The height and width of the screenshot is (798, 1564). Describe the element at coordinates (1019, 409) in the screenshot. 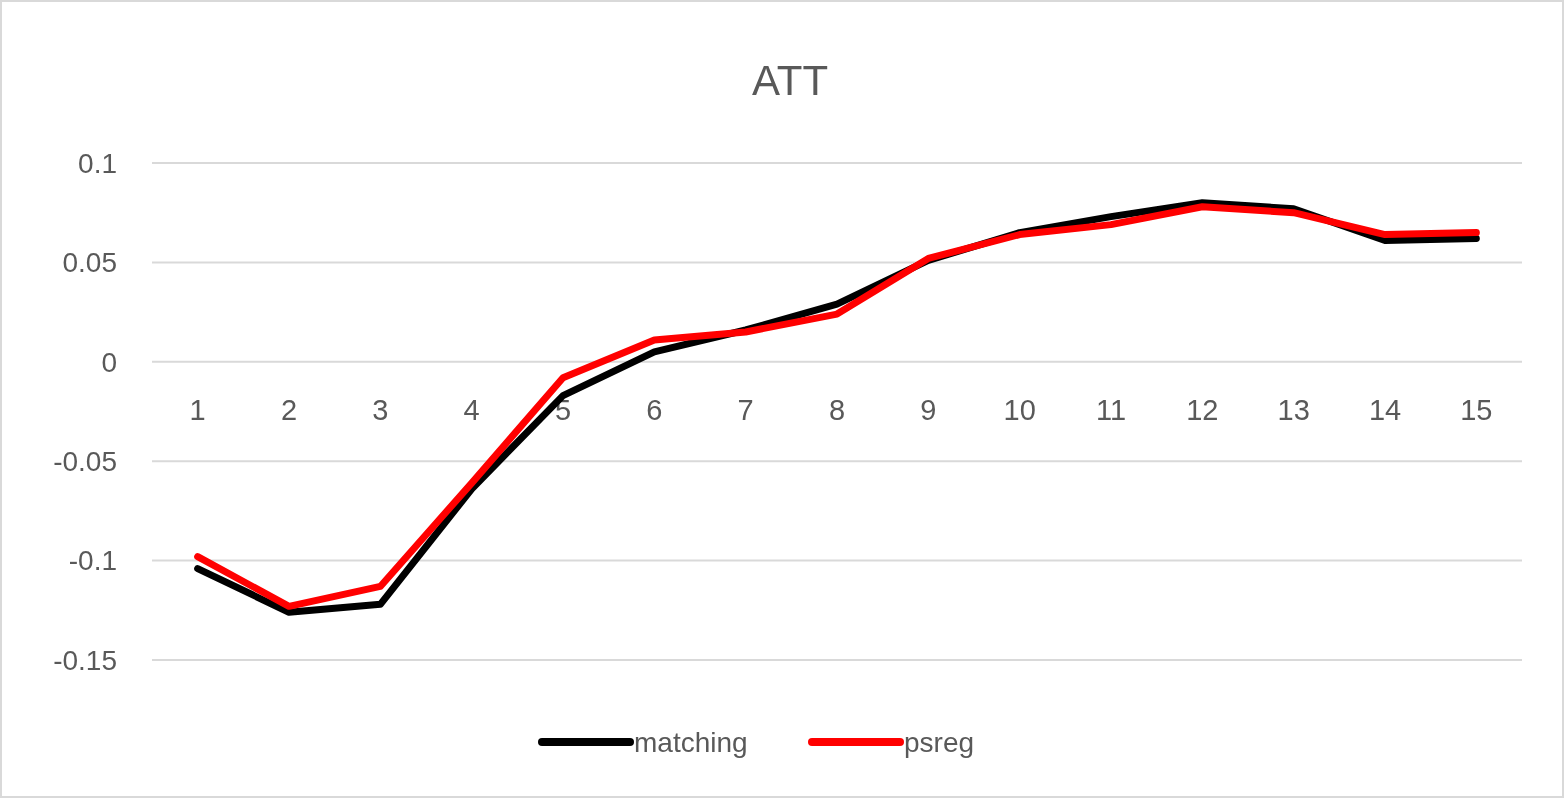

I see `x-tick-label: 10` at that location.